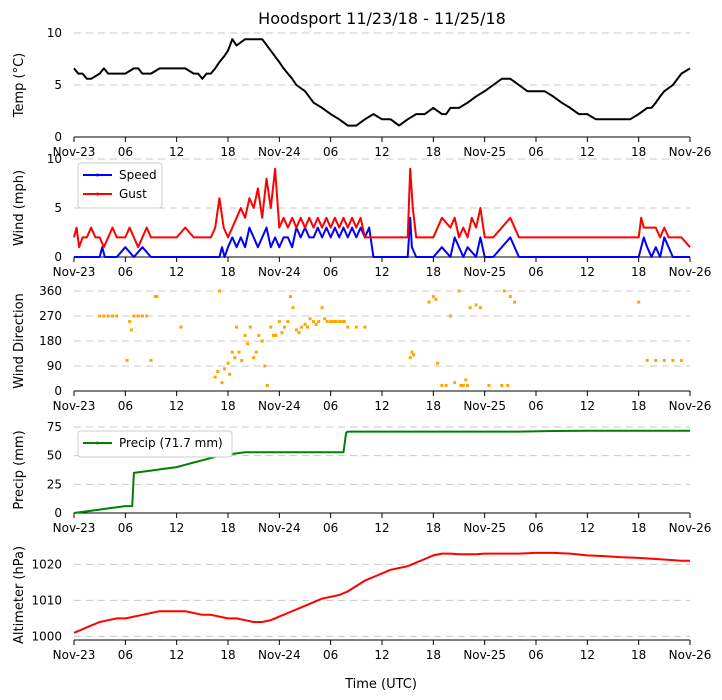 This screenshot has width=722, height=700. I want to click on series-line-altimeter, so click(381, 592).